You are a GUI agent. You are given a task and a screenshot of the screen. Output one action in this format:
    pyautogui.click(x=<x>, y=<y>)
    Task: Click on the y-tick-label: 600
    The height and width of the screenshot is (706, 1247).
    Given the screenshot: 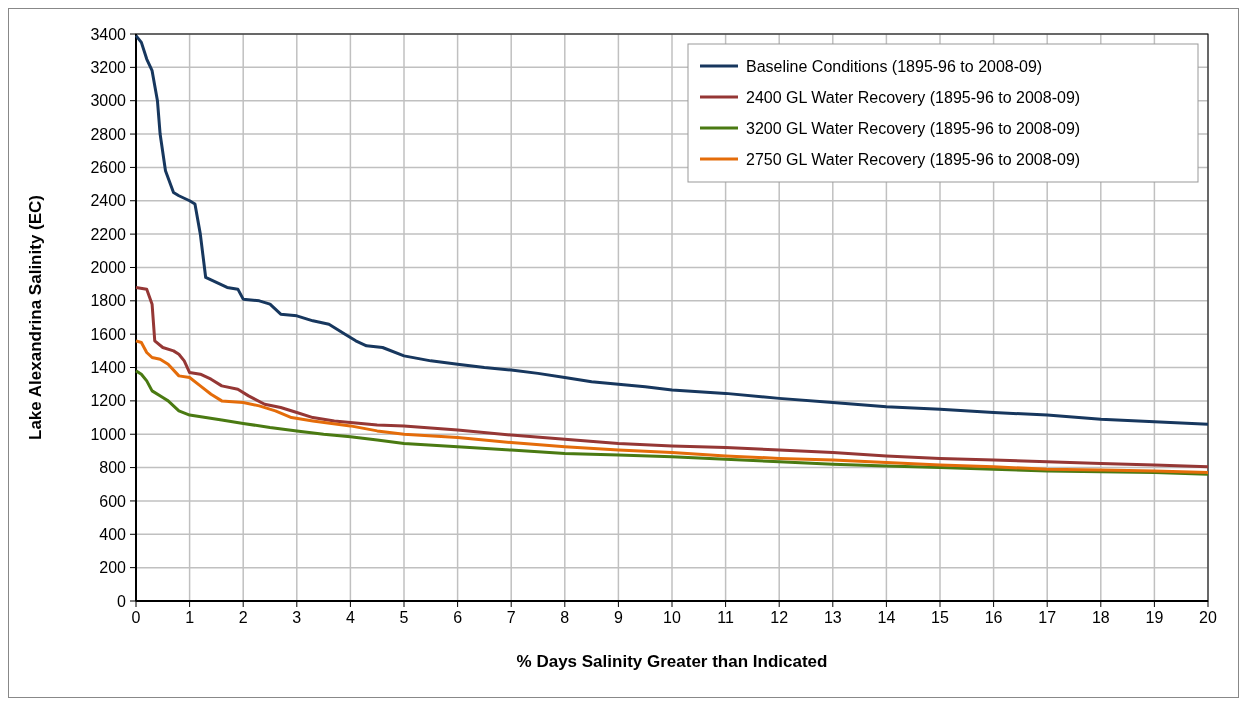 What is the action you would take?
    pyautogui.click(x=113, y=501)
    